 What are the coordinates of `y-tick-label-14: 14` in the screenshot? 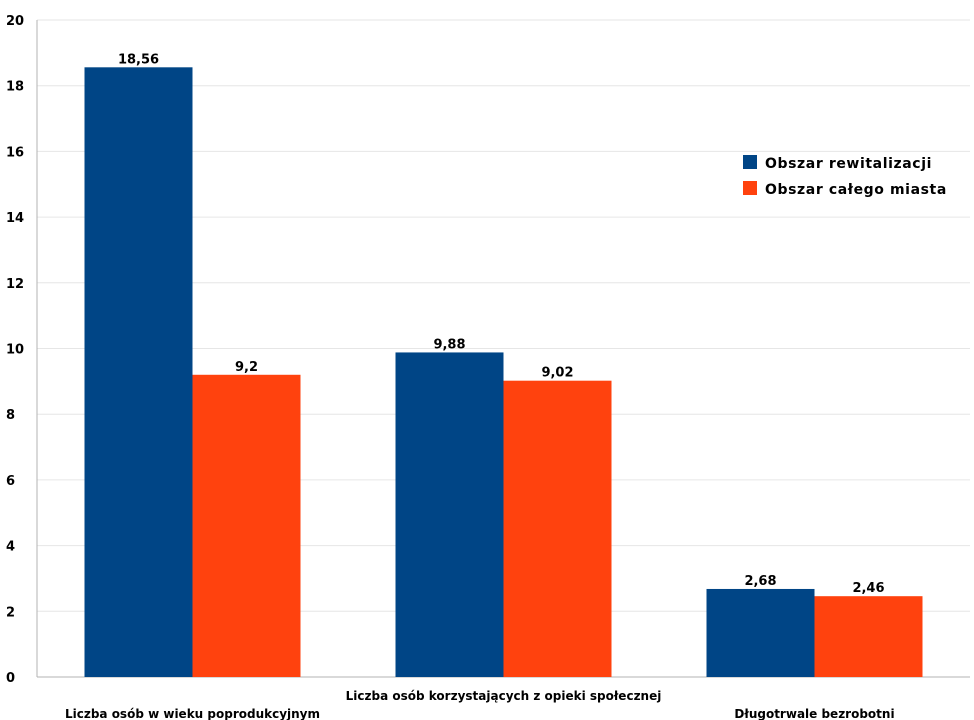 It's located at (15, 218).